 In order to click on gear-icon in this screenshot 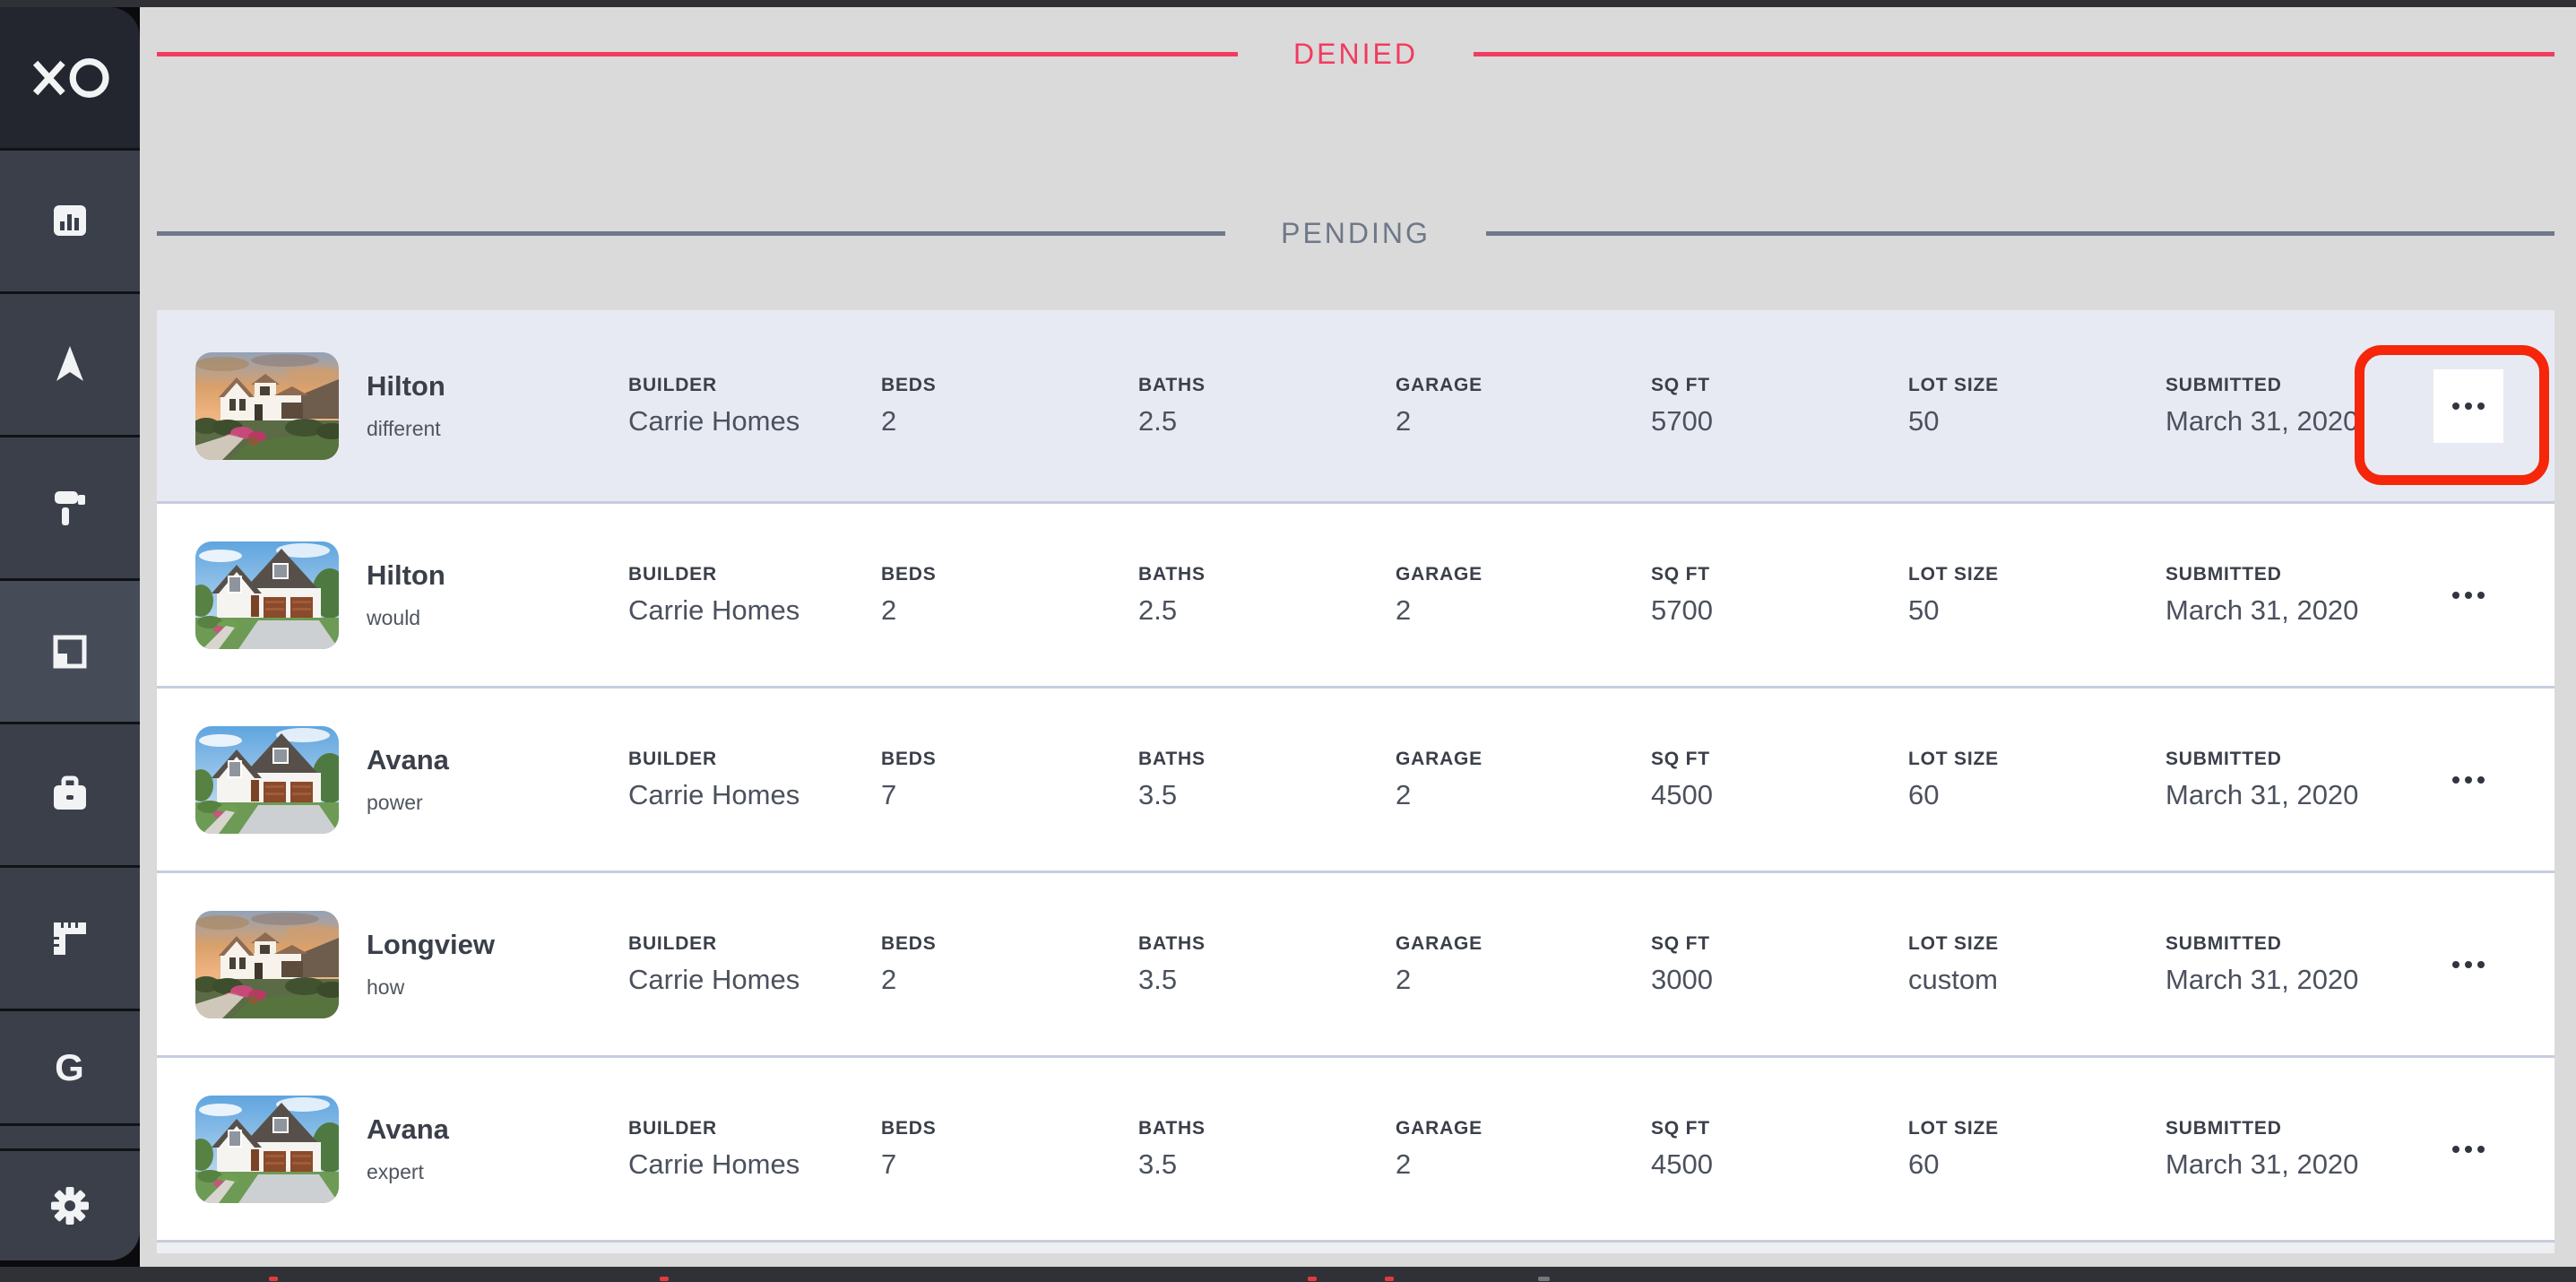, I will do `click(70, 1205)`.